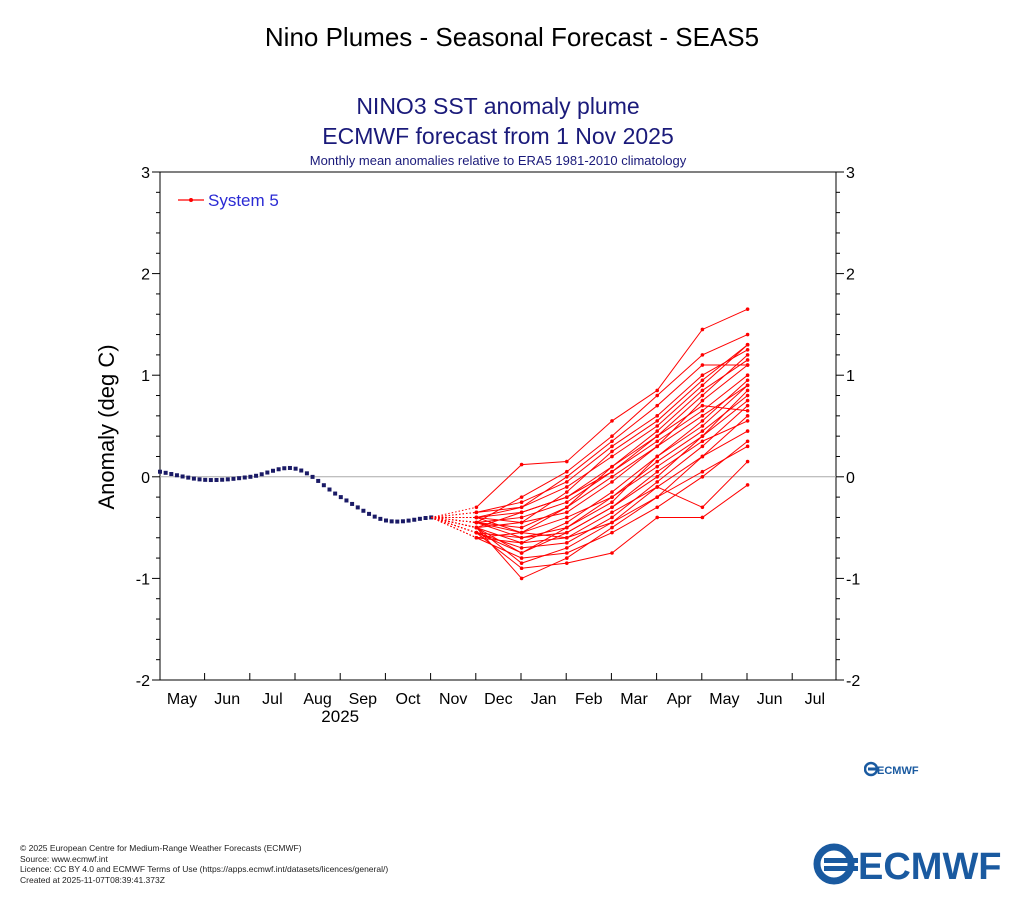 Image resolution: width=1024 pixels, height=922 pixels. What do you see at coordinates (182, 699) in the screenshot?
I see `x-tick-label: May` at bounding box center [182, 699].